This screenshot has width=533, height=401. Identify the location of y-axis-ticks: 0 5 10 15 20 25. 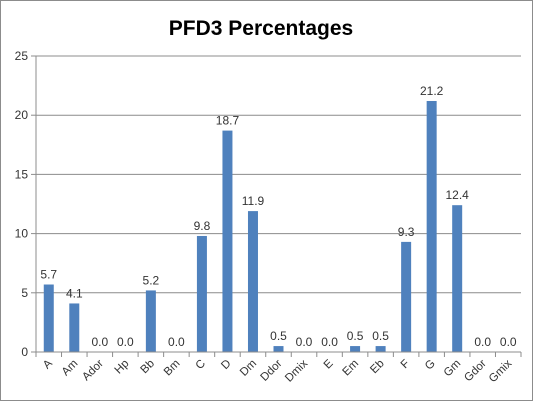
(22, 204).